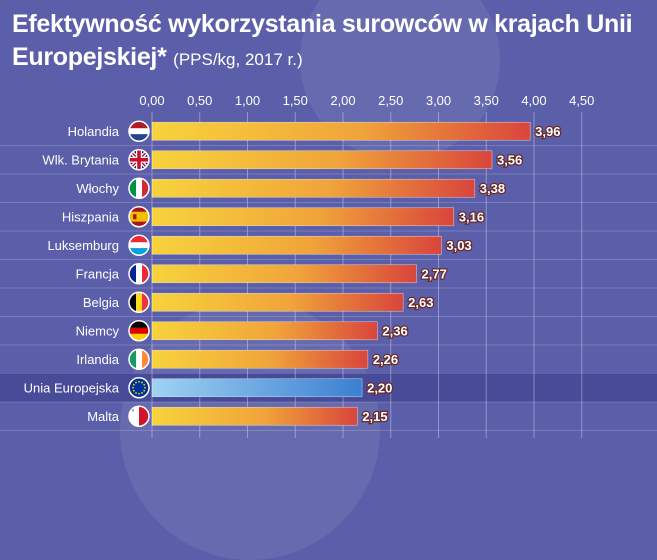 This screenshot has height=560, width=657. Describe the element at coordinates (80, 159) in the screenshot. I see `category-label: Wlk. Brytania` at that location.